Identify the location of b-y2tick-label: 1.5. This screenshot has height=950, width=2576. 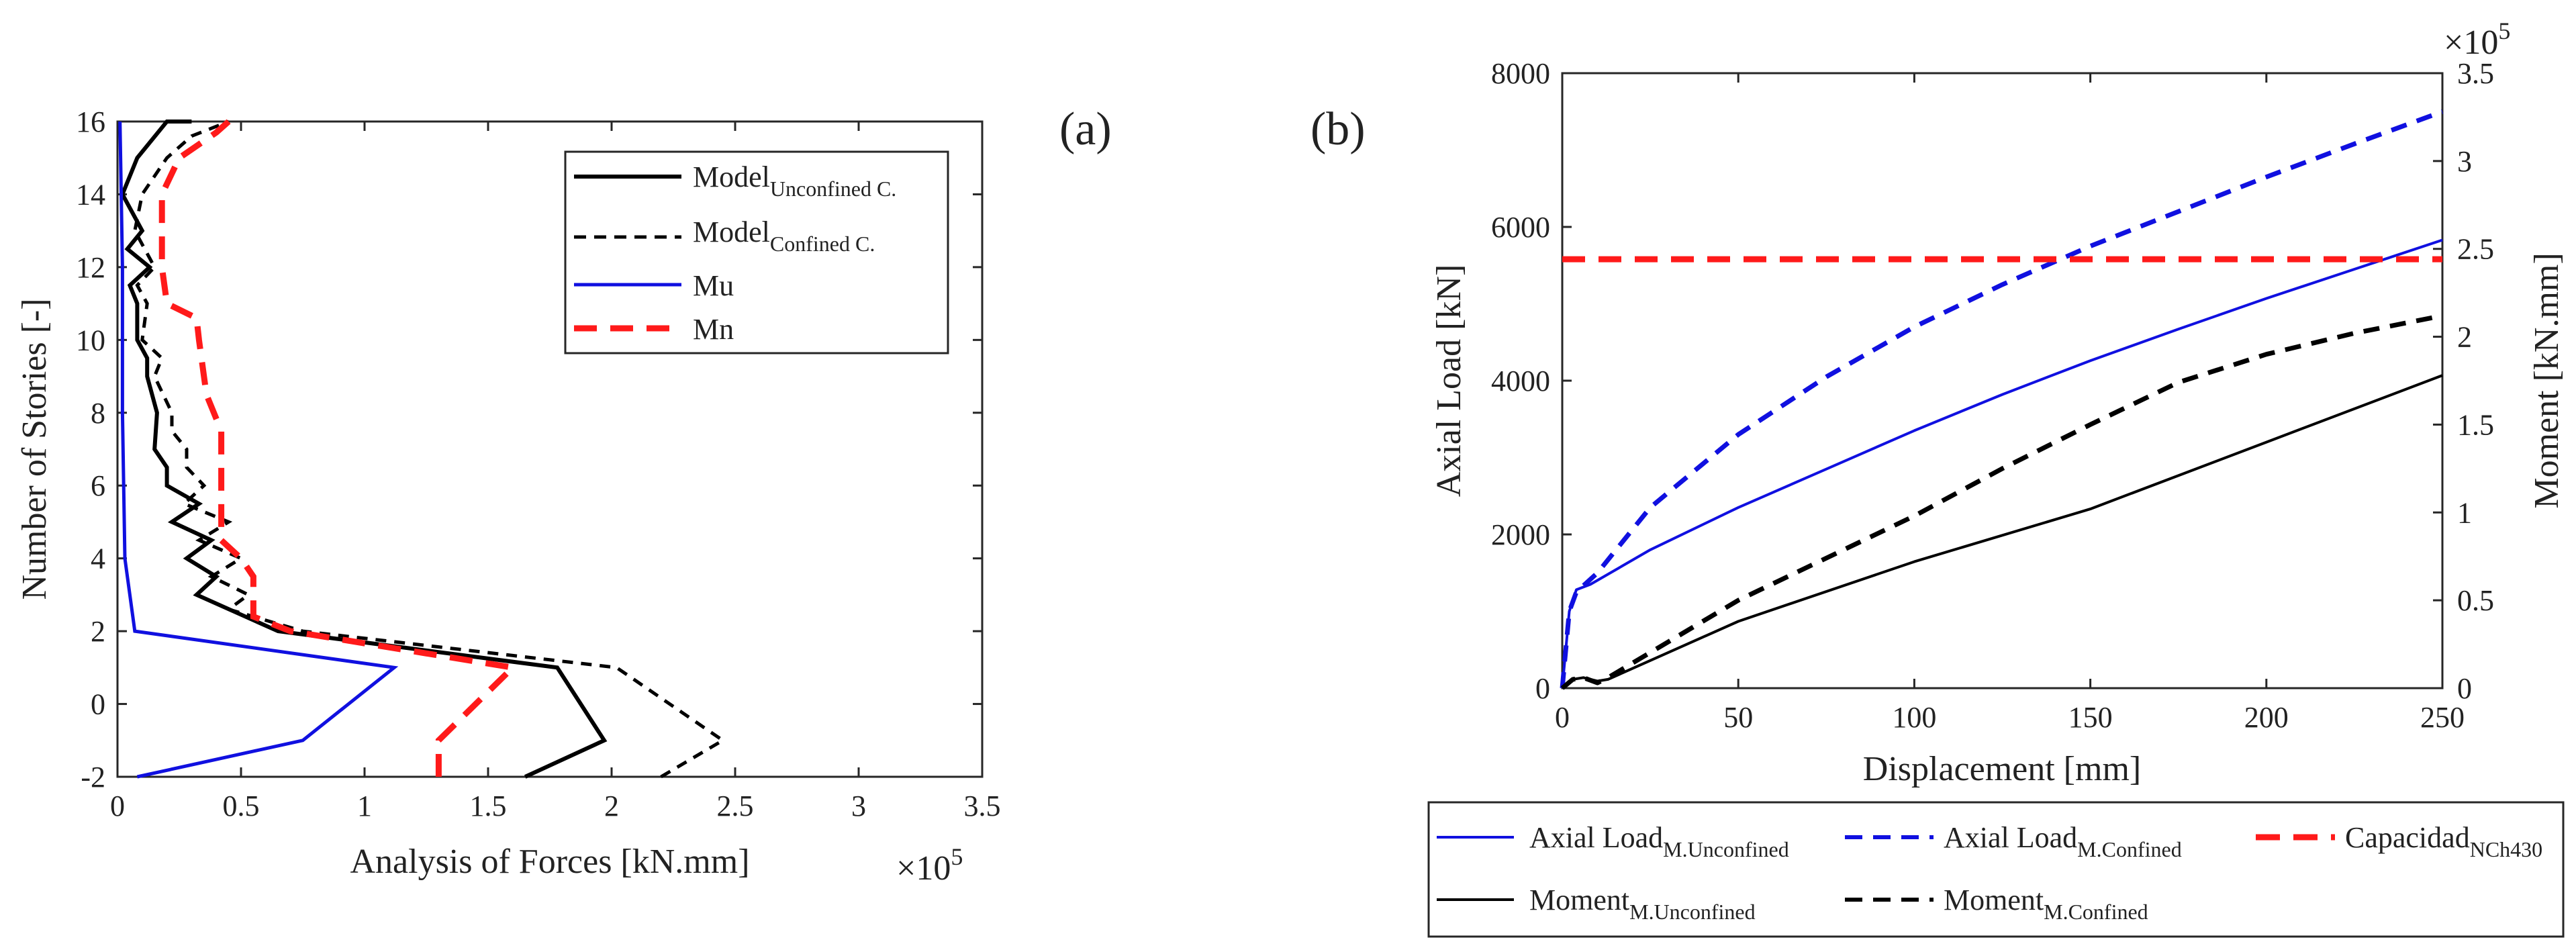
(2475, 424).